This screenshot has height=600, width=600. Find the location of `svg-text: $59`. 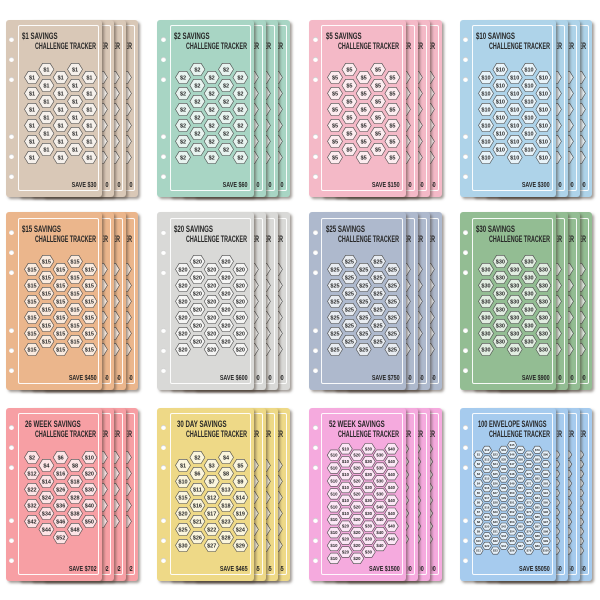

svg-text: $59 is located at coordinates (520, 469).